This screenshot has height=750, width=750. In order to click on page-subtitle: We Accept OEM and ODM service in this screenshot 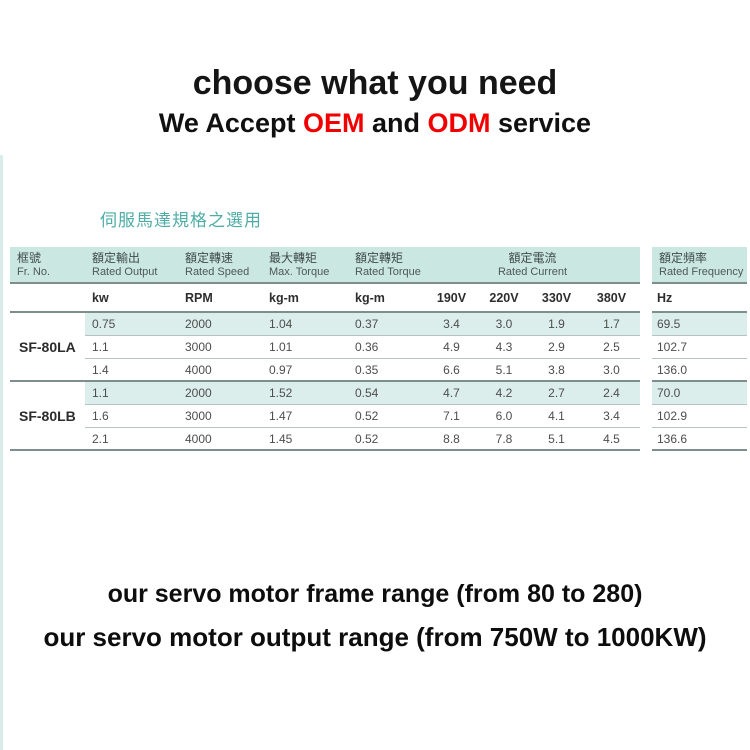, I will do `click(375, 123)`.